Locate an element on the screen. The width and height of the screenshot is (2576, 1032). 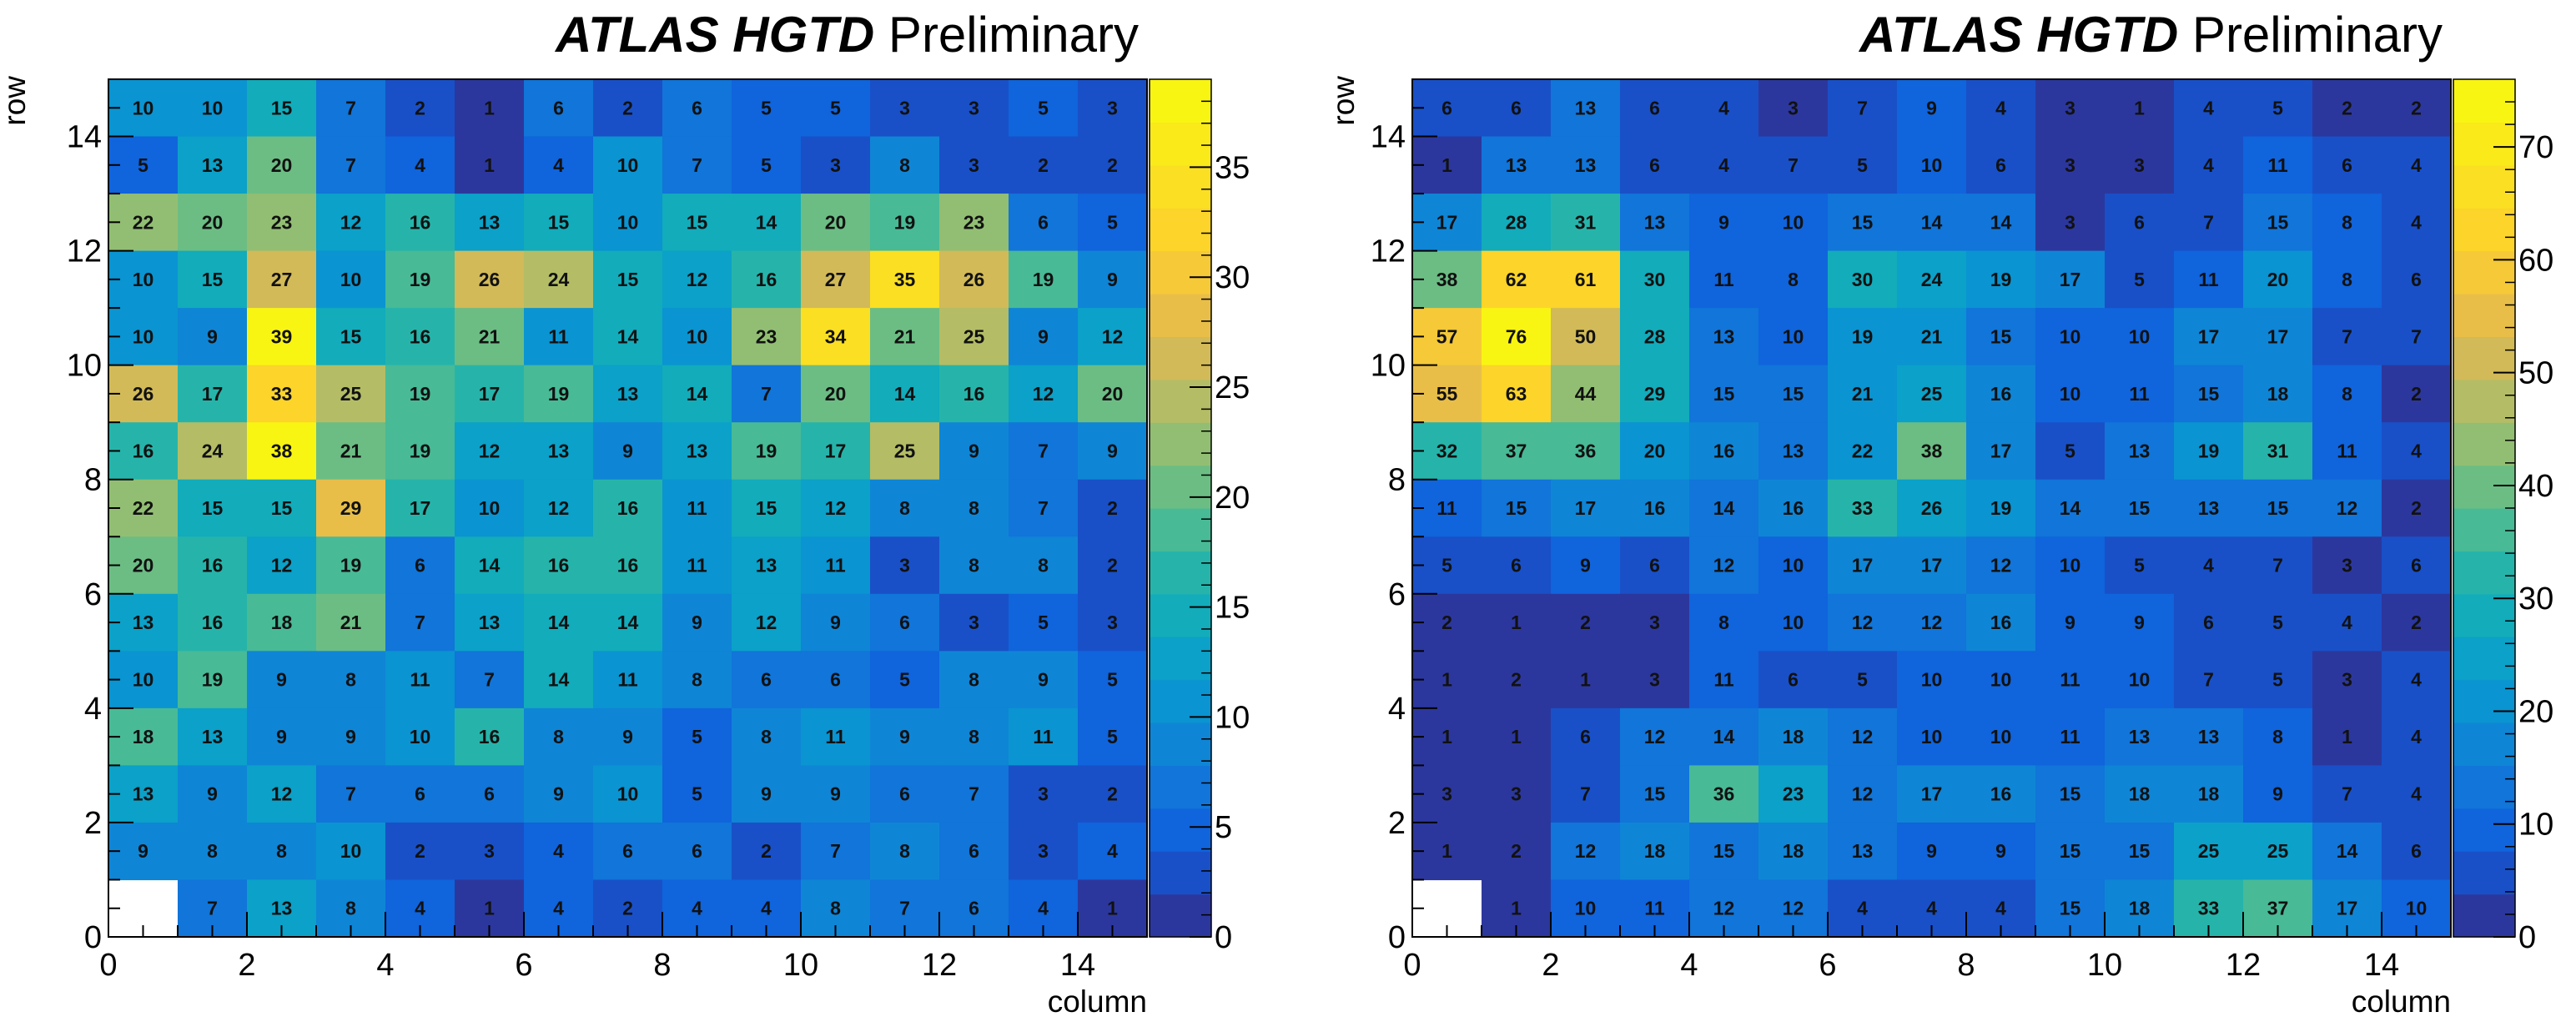
y-tick-label: 2 is located at coordinates (93, 823).